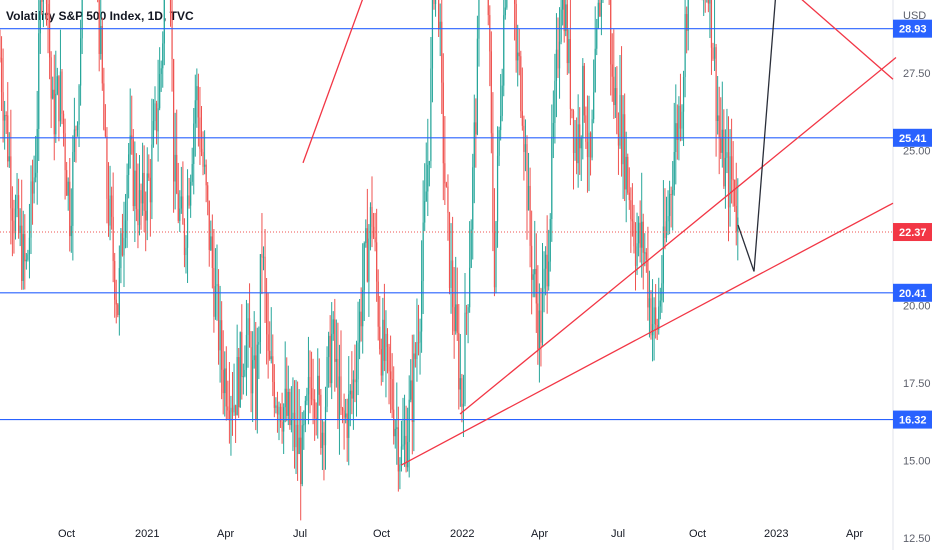  What do you see at coordinates (765, 136) in the screenshot?
I see `projection-arrow` at bounding box center [765, 136].